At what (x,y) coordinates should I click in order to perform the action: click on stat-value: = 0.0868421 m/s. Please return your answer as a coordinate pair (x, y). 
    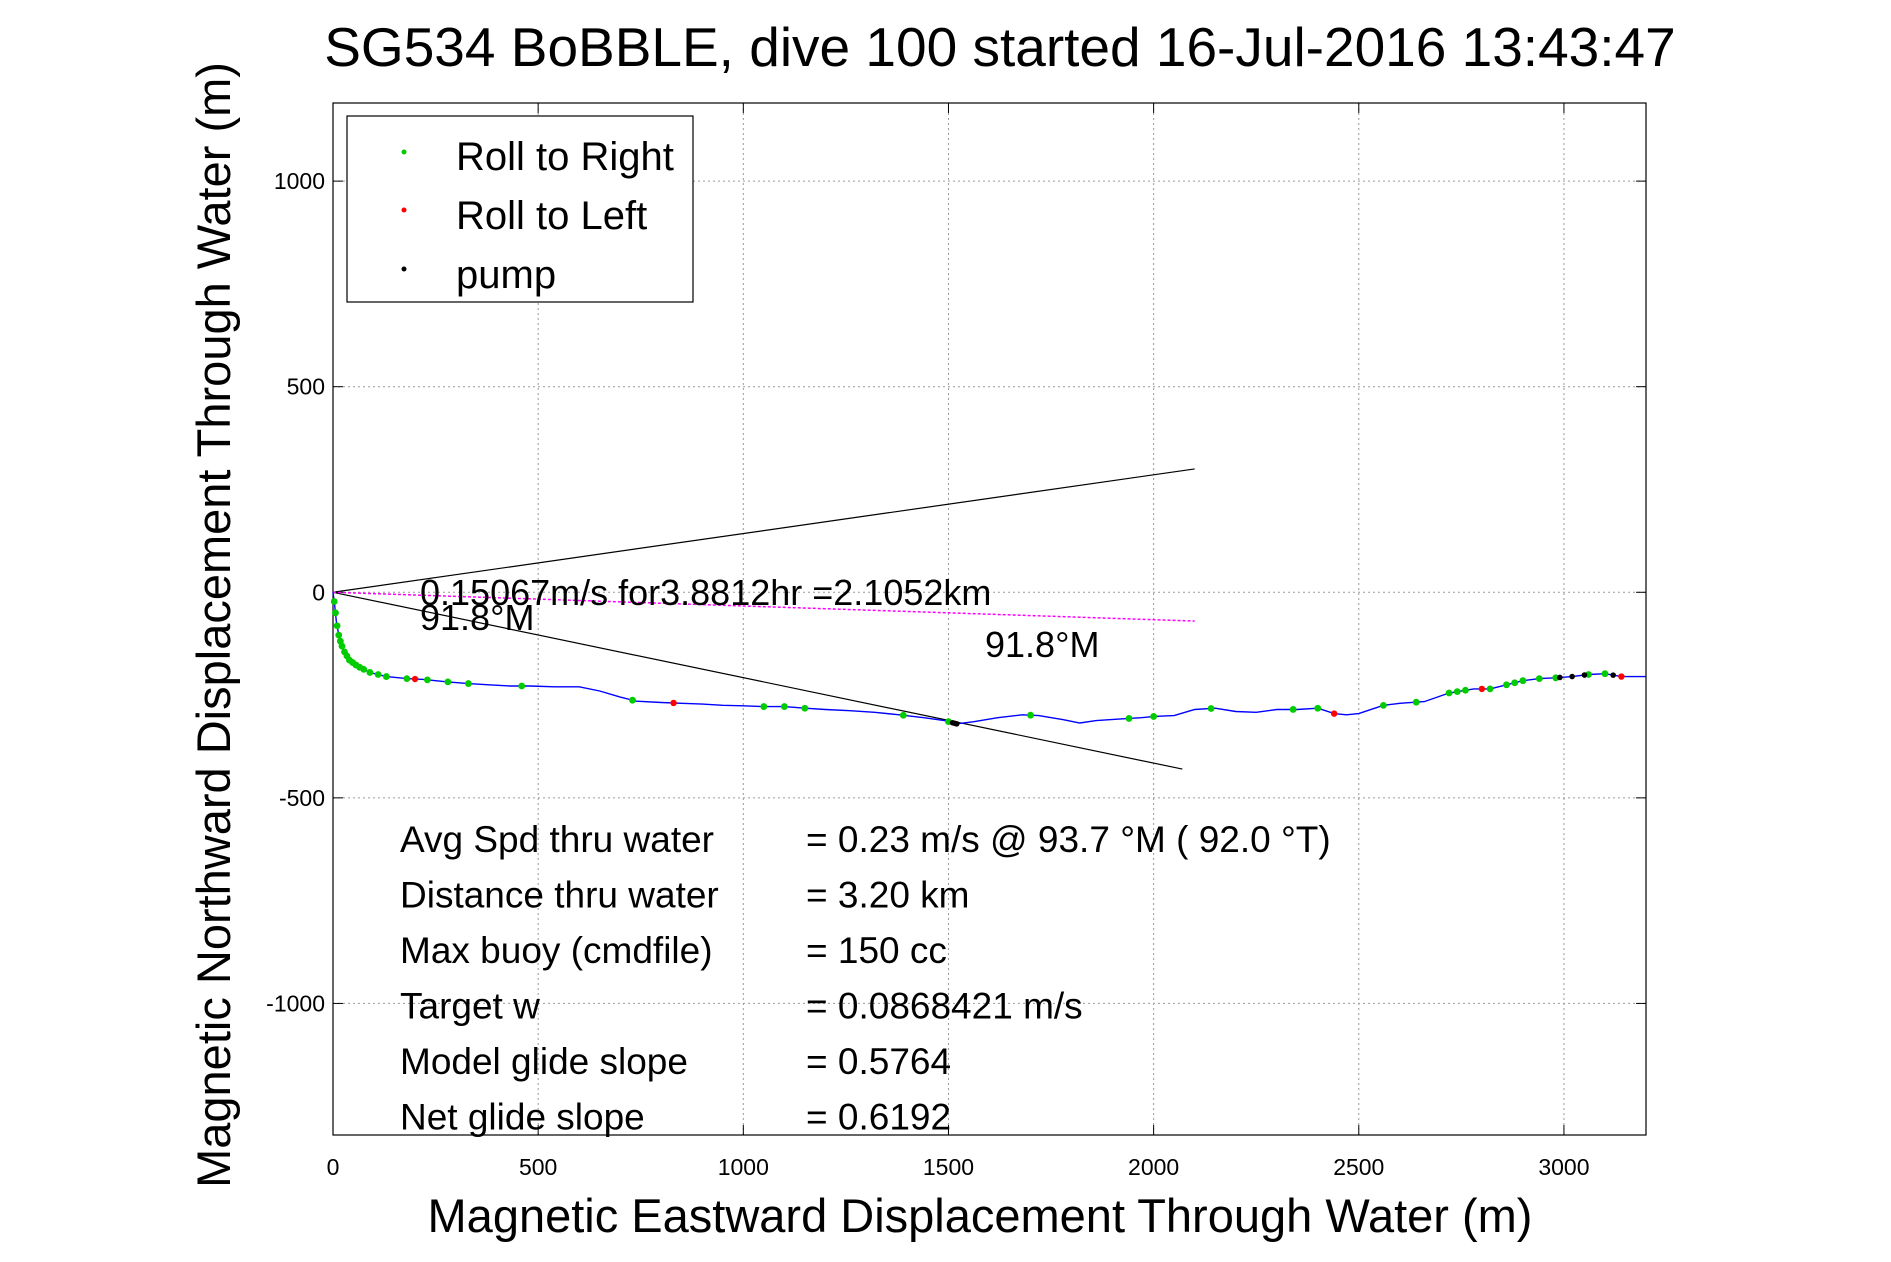
    Looking at the image, I should click on (944, 1006).